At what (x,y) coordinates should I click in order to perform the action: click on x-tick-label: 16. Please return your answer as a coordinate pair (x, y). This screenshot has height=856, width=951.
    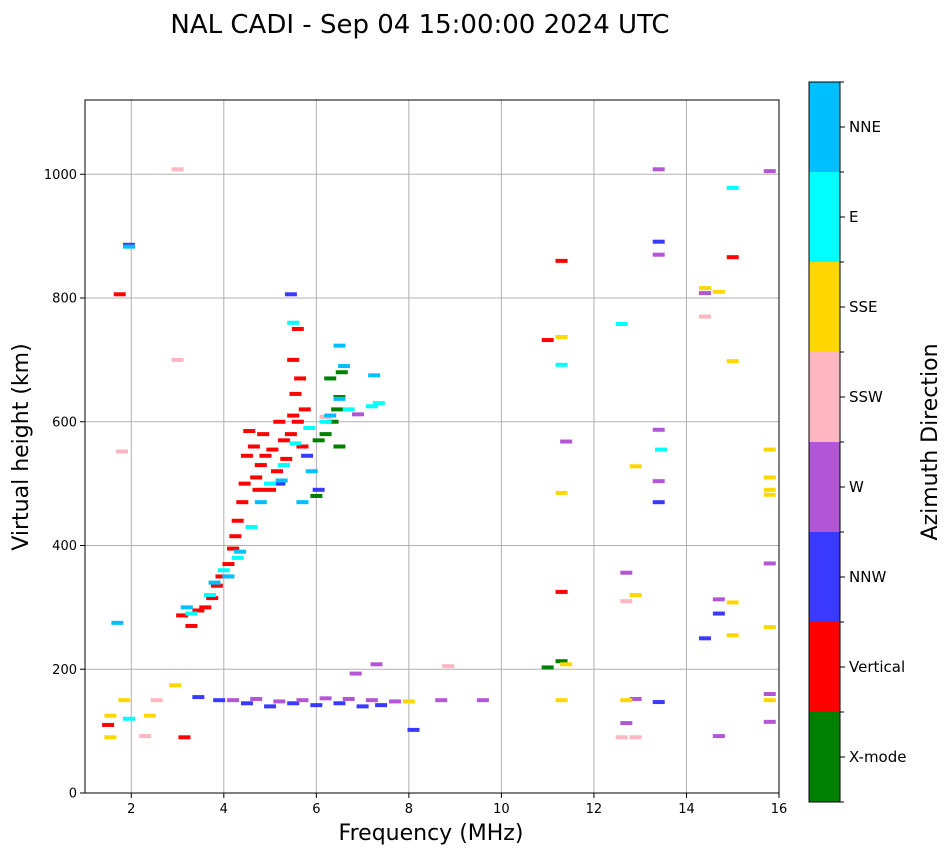
    Looking at the image, I should click on (779, 809).